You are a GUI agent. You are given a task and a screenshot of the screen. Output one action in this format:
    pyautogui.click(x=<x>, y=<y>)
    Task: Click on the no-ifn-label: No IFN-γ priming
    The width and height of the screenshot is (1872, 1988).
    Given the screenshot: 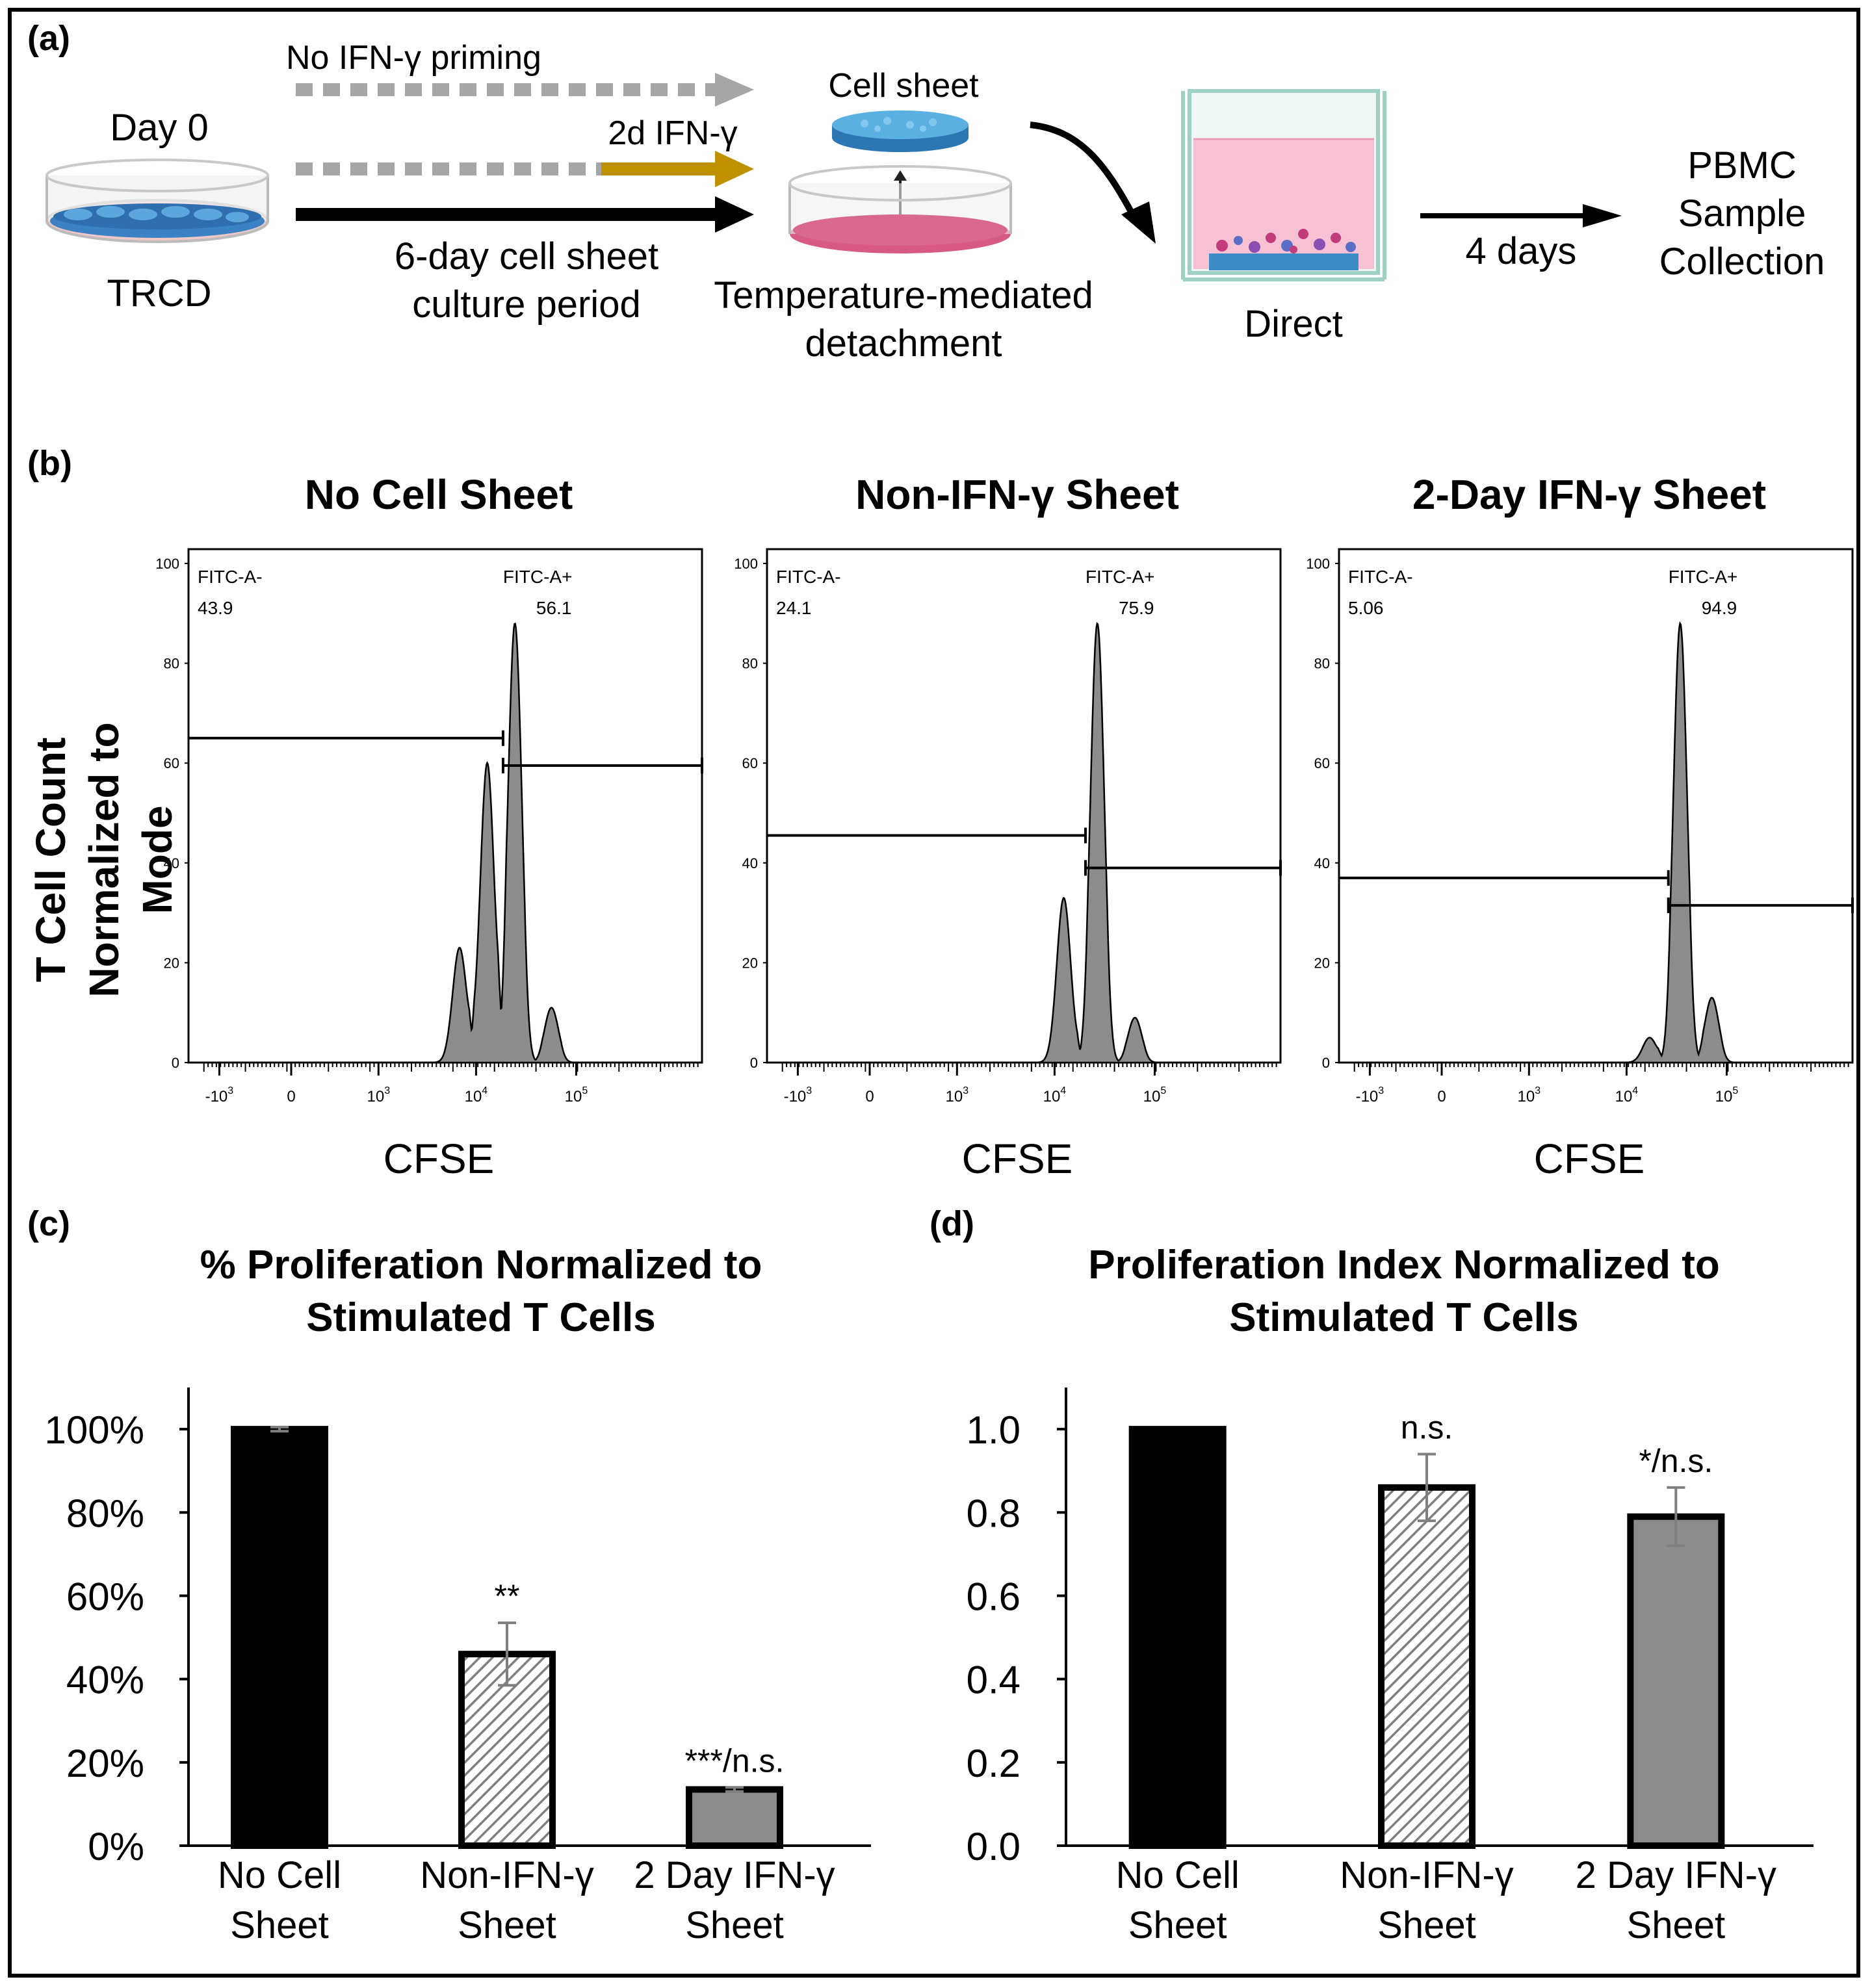 What is the action you would take?
    pyautogui.click(x=414, y=58)
    